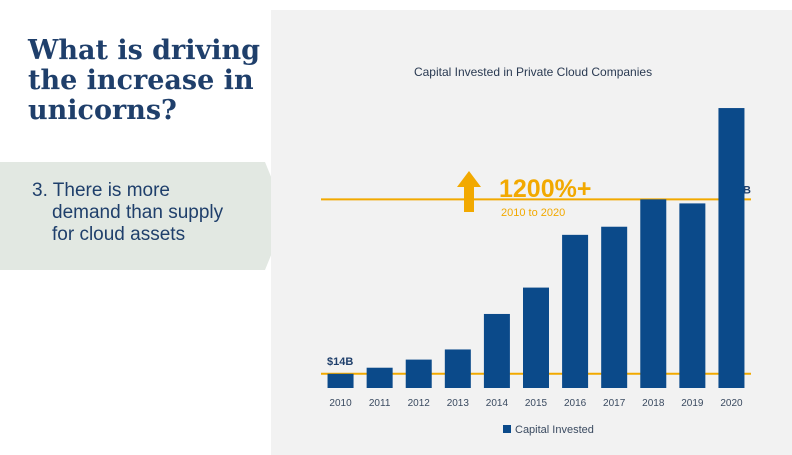 This screenshot has height=455, width=792. Describe the element at coordinates (379, 377) in the screenshot. I see `bar-2011` at that location.